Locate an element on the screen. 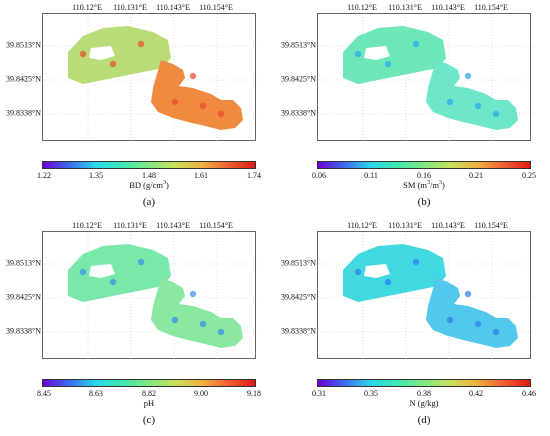 The height and width of the screenshot is (436, 550). colorbar-tick: 8.63 is located at coordinates (96, 393).